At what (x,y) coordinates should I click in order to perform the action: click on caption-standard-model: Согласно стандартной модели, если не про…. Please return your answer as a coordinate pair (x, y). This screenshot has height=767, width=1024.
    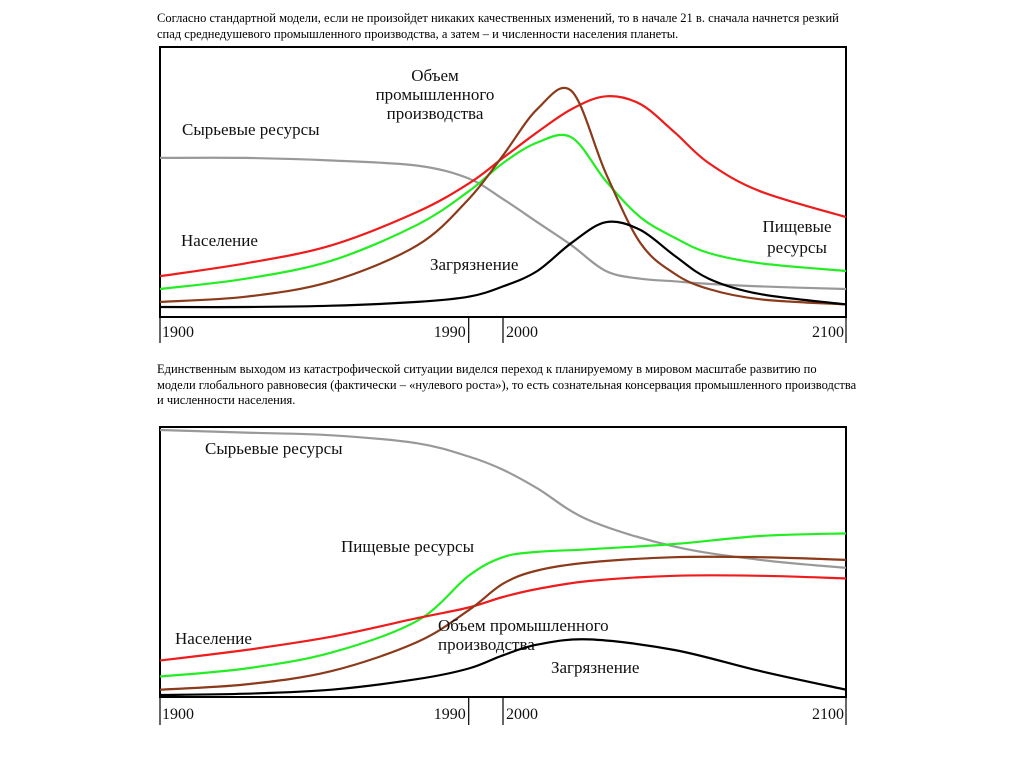
    Looking at the image, I should click on (498, 26).